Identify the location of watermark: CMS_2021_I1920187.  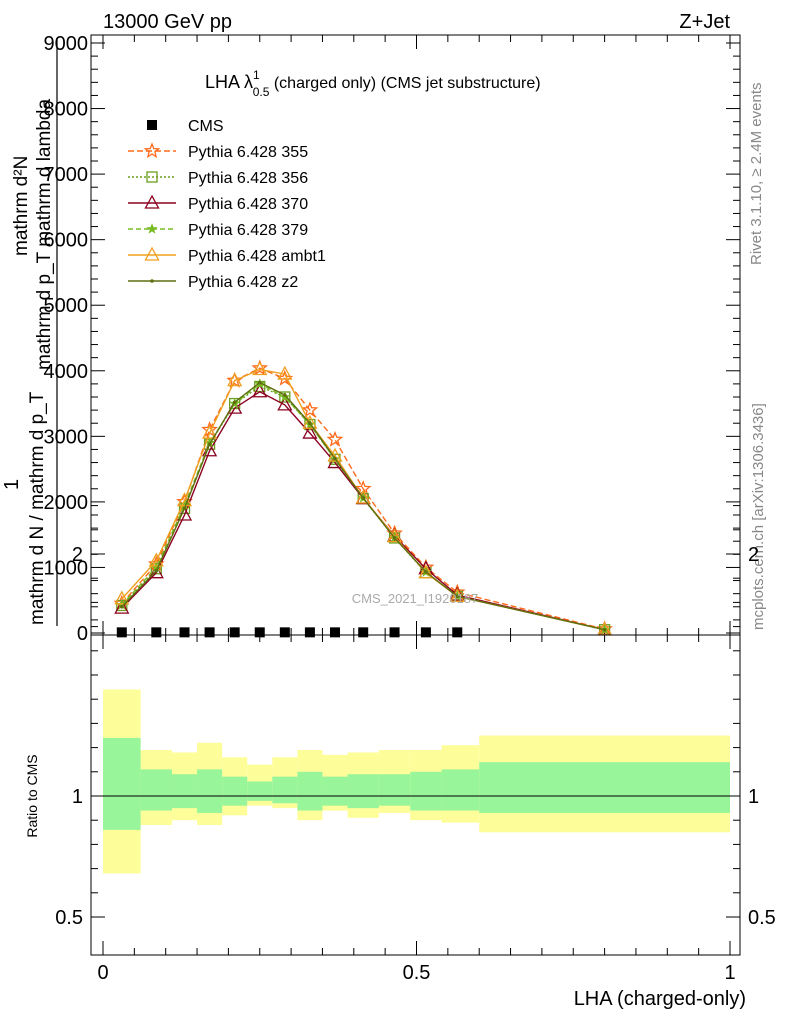
(415, 598).